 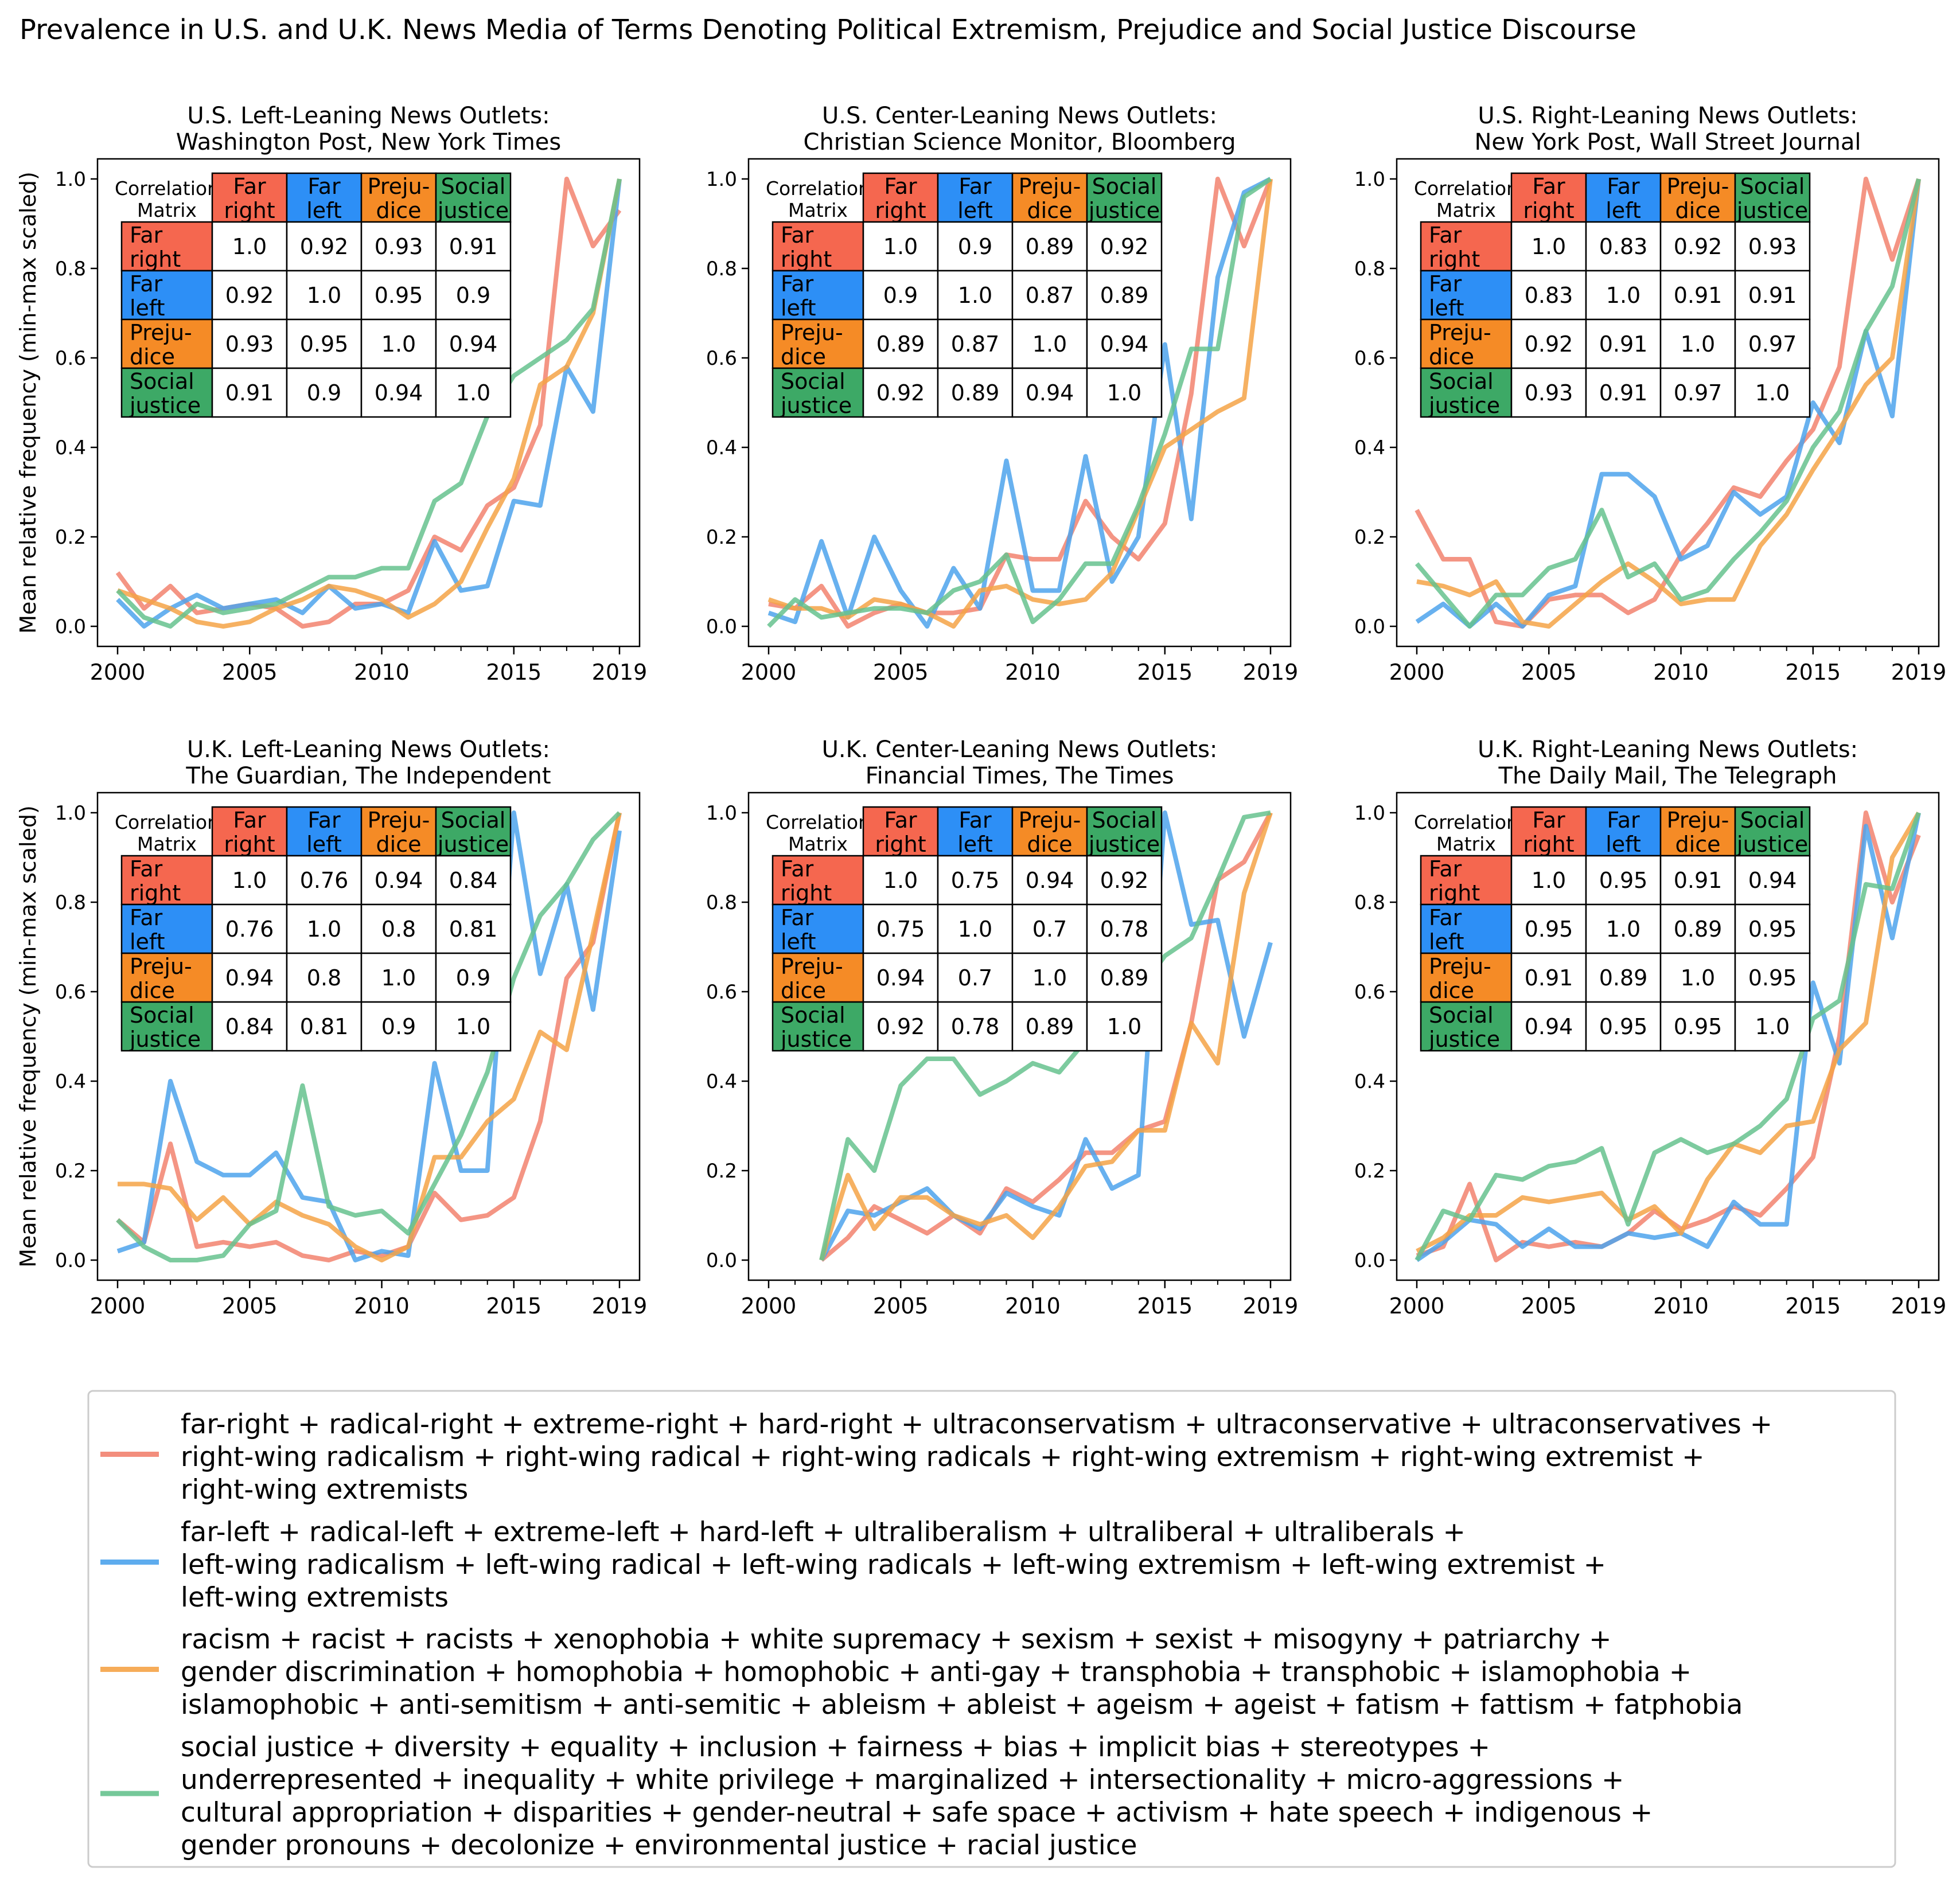 I want to click on matrix-col-header-label: justice, so click(x=1124, y=845).